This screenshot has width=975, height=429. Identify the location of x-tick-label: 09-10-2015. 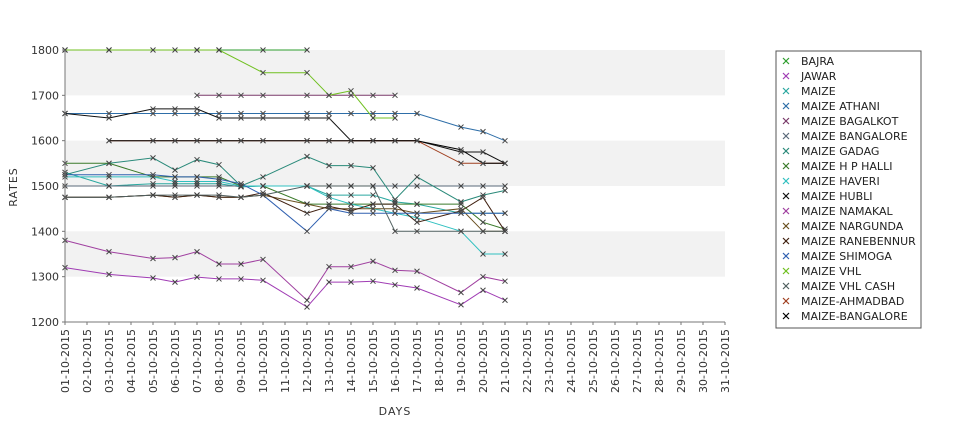
(241, 361).